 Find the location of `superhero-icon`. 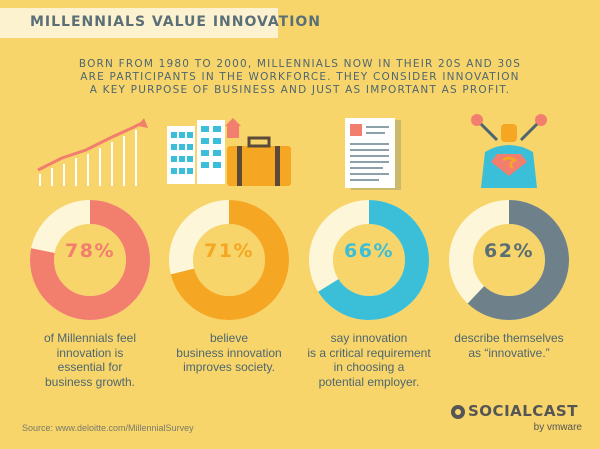

superhero-icon is located at coordinates (509, 151).